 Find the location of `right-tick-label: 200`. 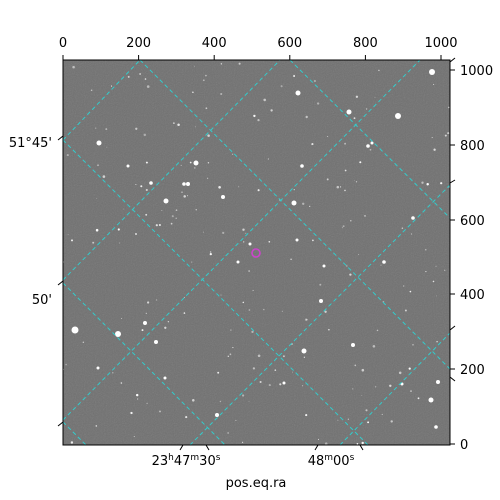

right-tick-label: 200 is located at coordinates (472, 370).